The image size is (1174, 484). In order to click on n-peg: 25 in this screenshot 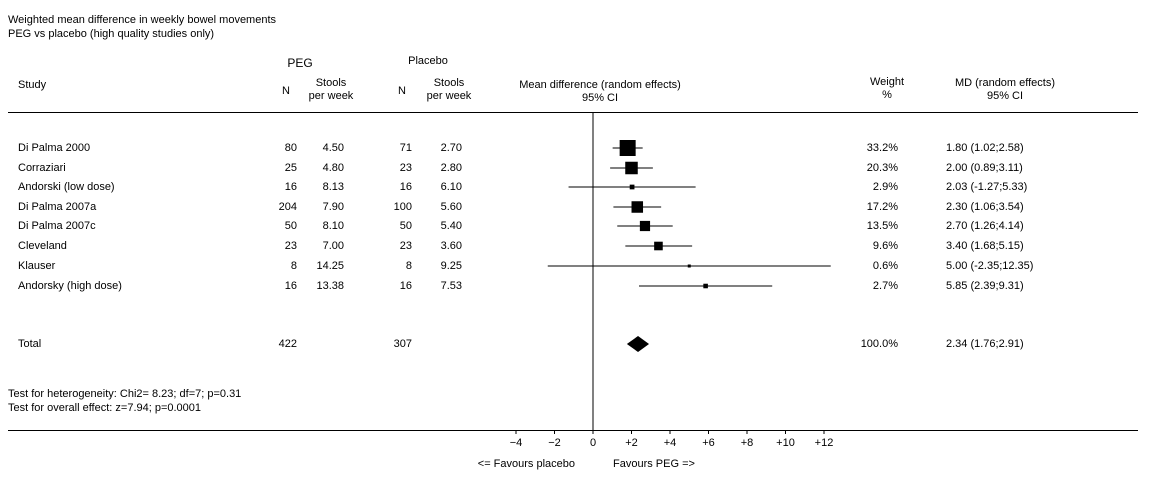, I will do `click(290, 168)`.